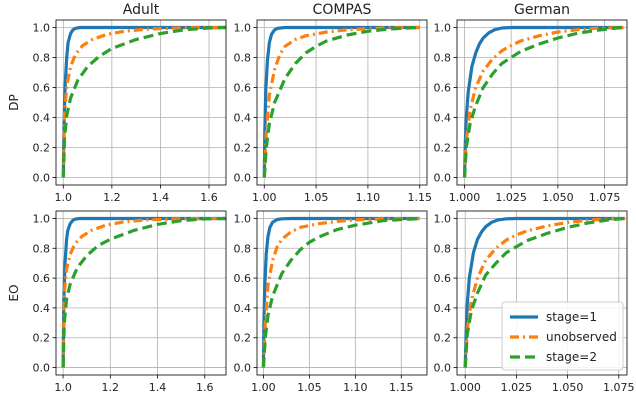 Image resolution: width=636 pixels, height=403 pixels. Describe the element at coordinates (342, 10) in the screenshot. I see `subplot-title: COMPAS` at that location.